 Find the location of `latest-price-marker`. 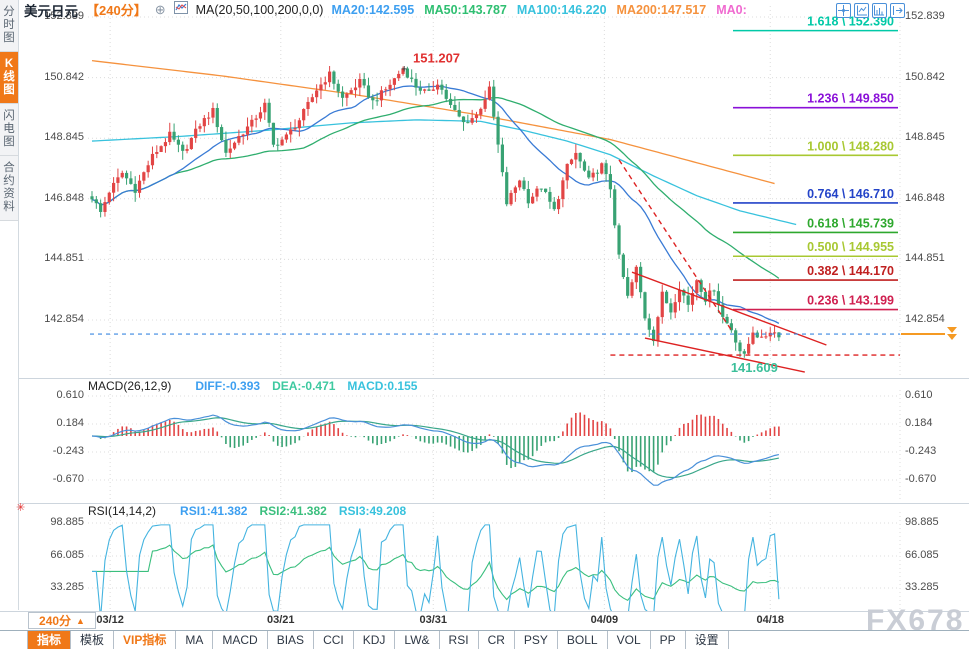

latest-price-marker is located at coordinates (952, 336).